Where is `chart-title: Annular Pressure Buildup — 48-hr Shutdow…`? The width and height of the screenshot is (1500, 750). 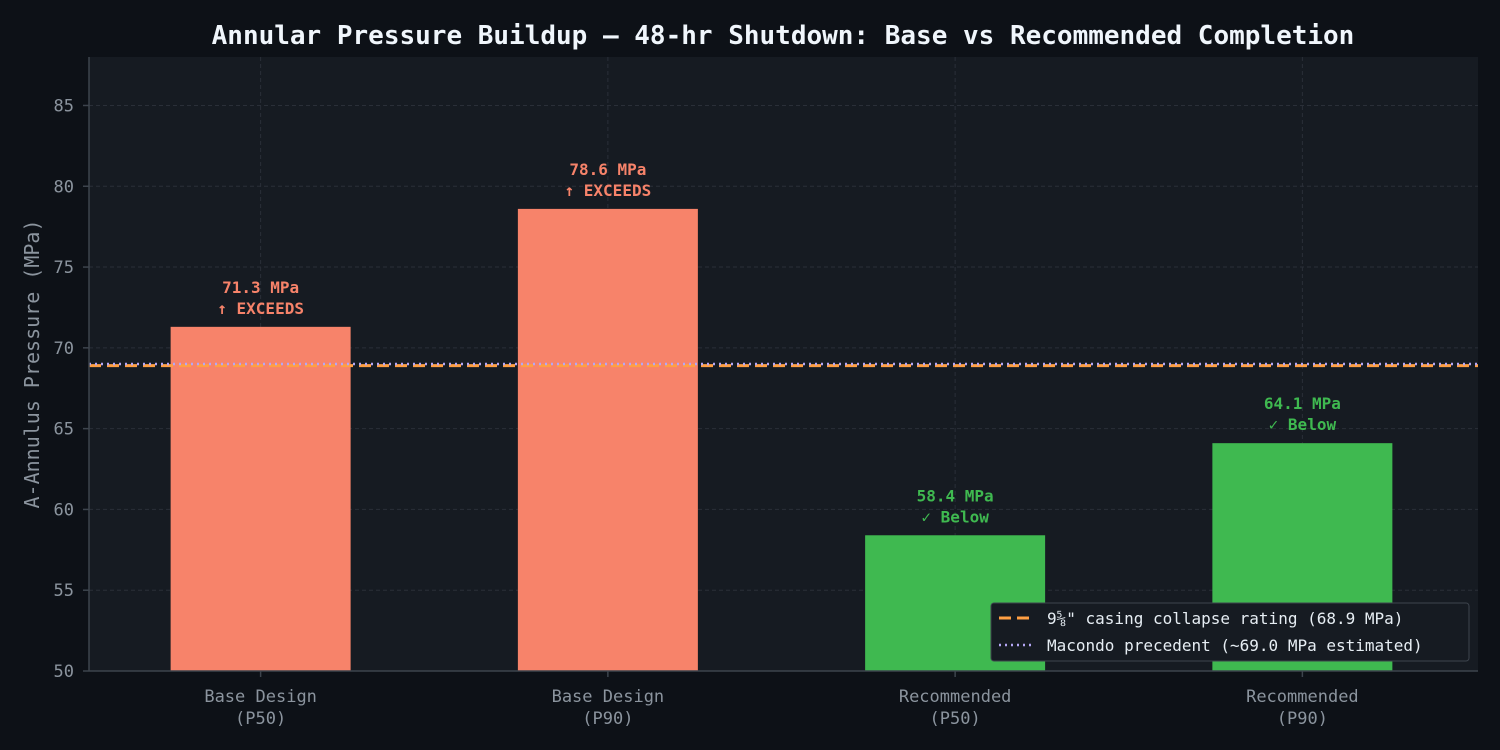
chart-title: Annular Pressure Buildup — 48-hr Shutdow… is located at coordinates (783, 36).